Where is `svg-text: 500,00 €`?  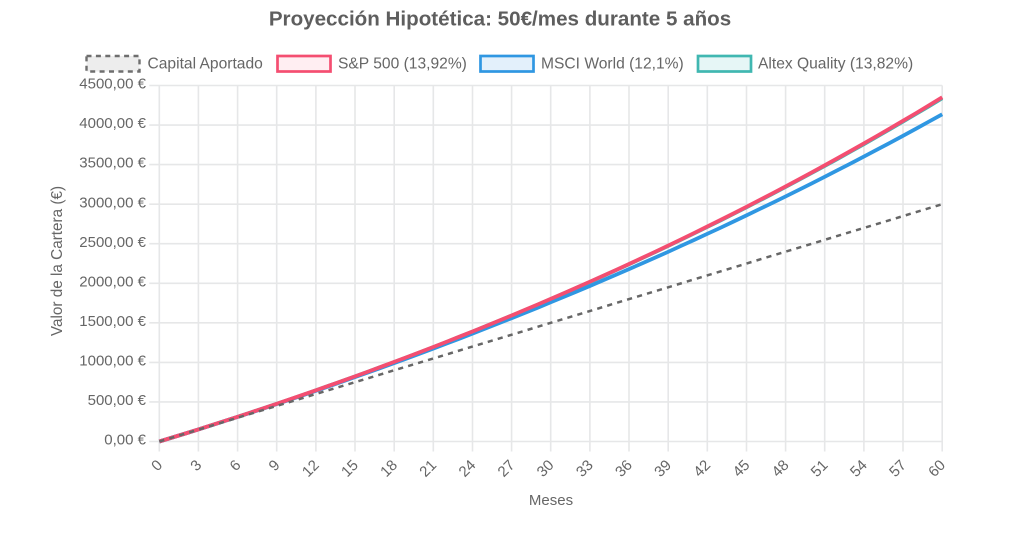
svg-text: 500,00 € is located at coordinates (117, 400).